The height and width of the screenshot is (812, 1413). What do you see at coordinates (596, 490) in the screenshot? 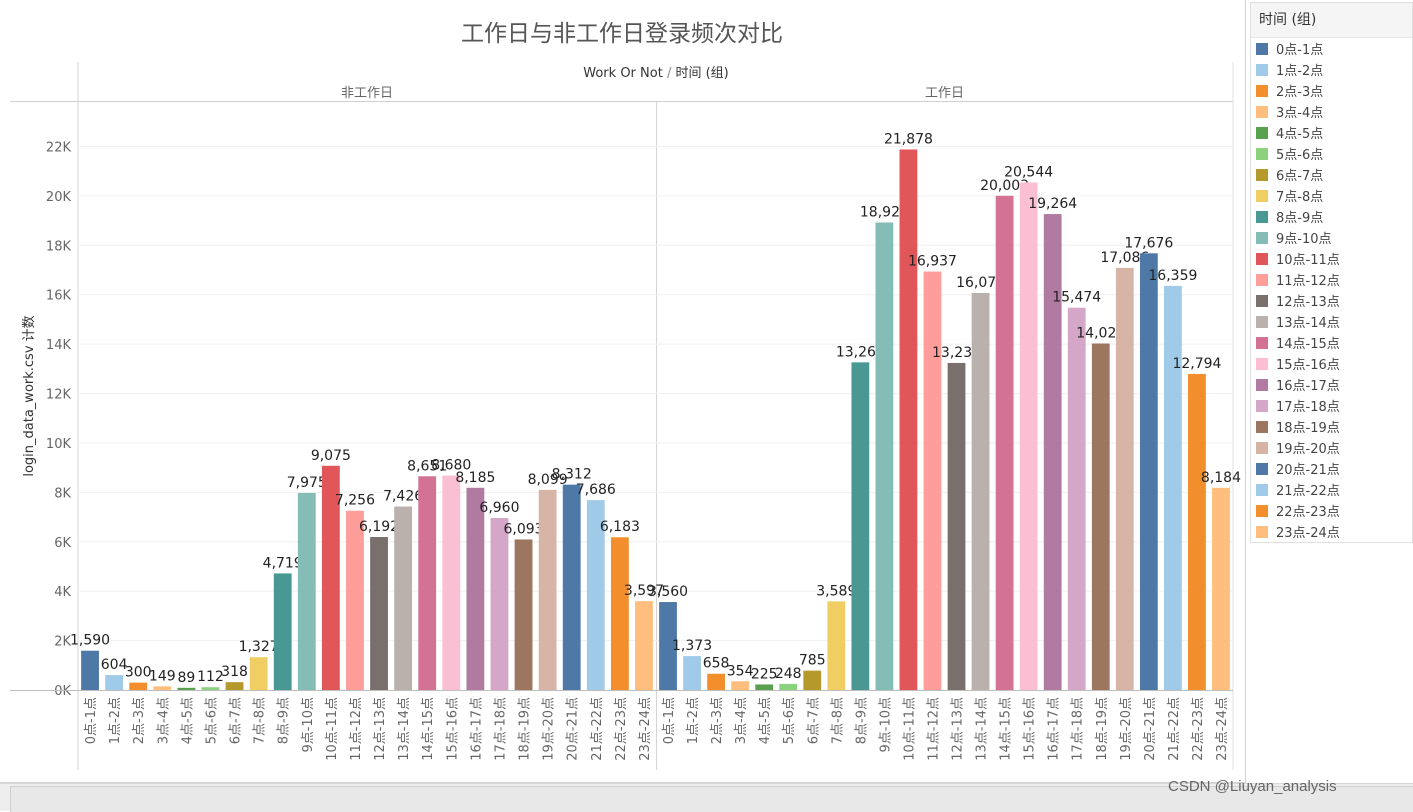
I see `data-label: 7,686` at bounding box center [596, 490].